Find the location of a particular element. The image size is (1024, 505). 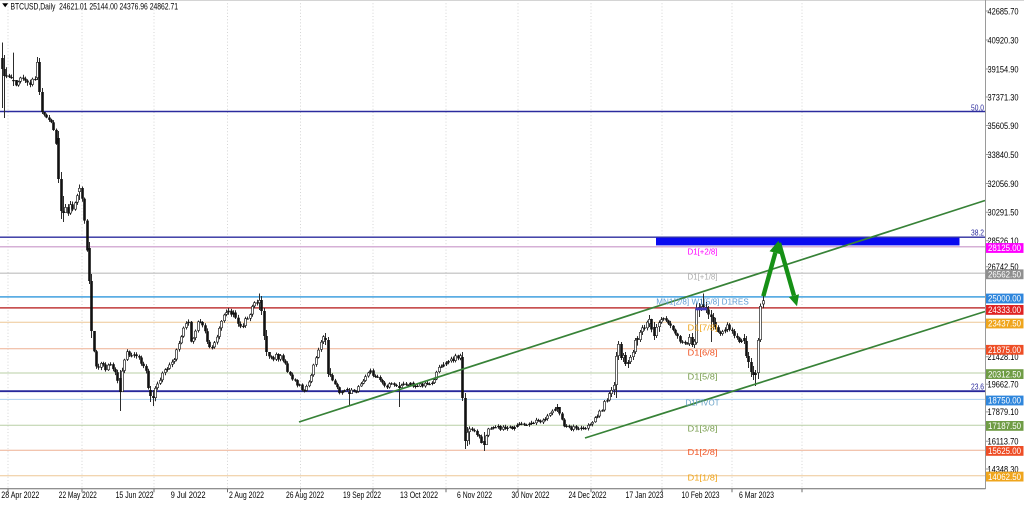

svg-text: 26742.50 is located at coordinates (1003, 266).